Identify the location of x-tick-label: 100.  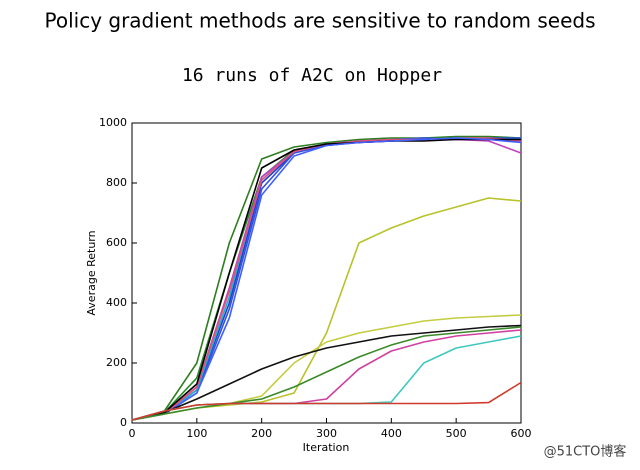
(196, 433).